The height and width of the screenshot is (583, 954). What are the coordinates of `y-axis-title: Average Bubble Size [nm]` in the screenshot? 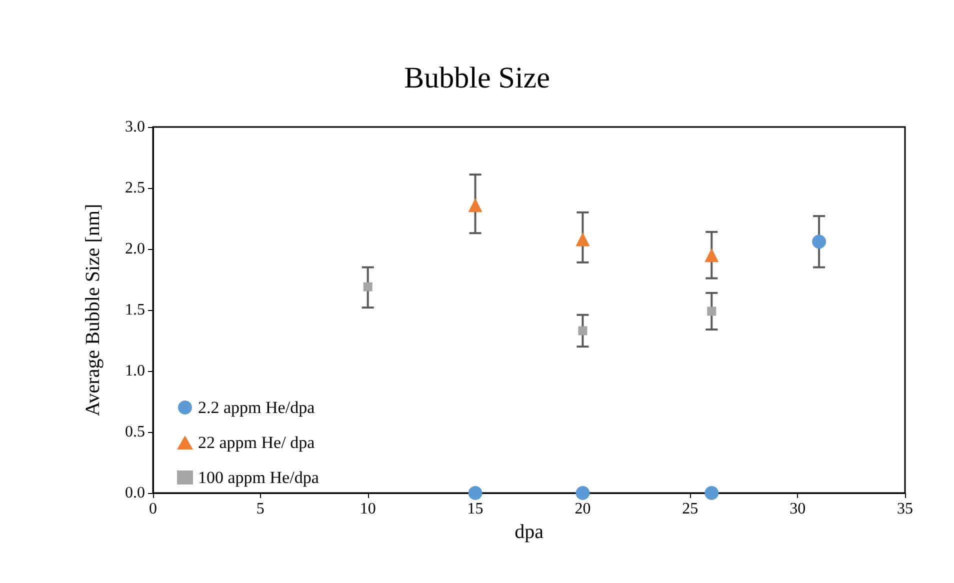 It's located at (93, 310).